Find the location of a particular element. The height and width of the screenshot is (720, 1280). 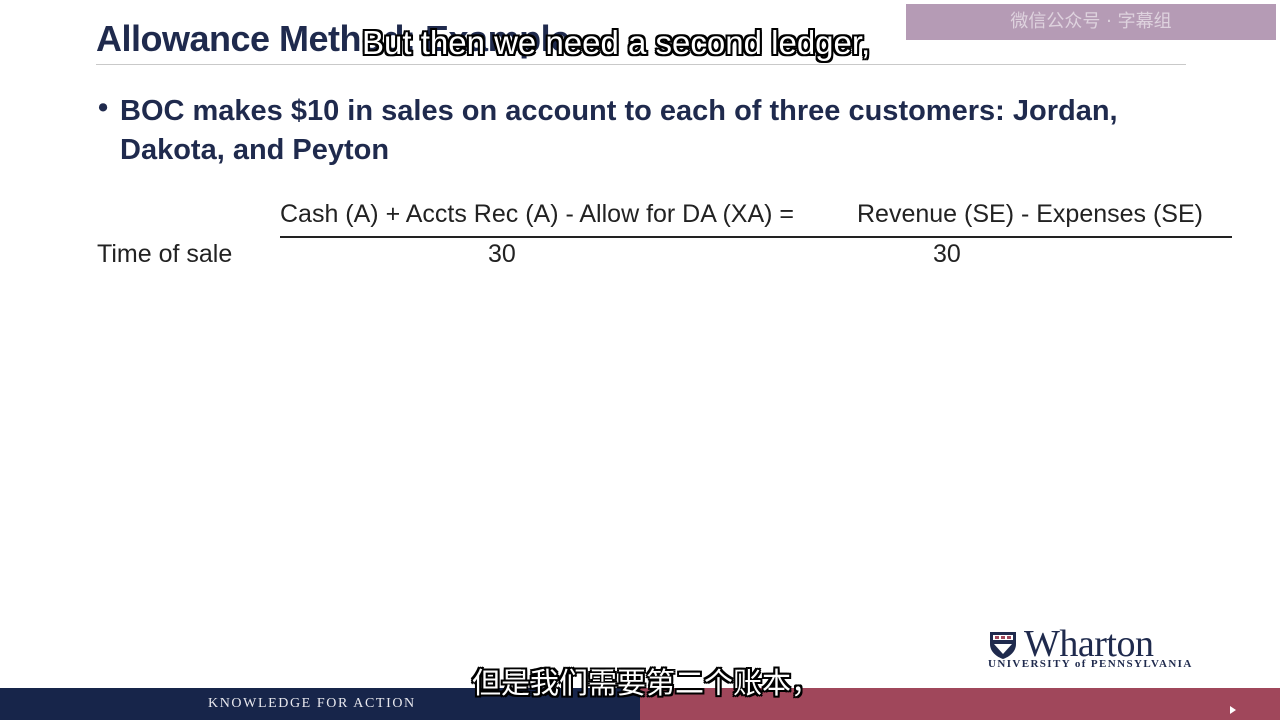

footer-left-bar: KNOWLEDGE FOR ACTION is located at coordinates (320, 704).